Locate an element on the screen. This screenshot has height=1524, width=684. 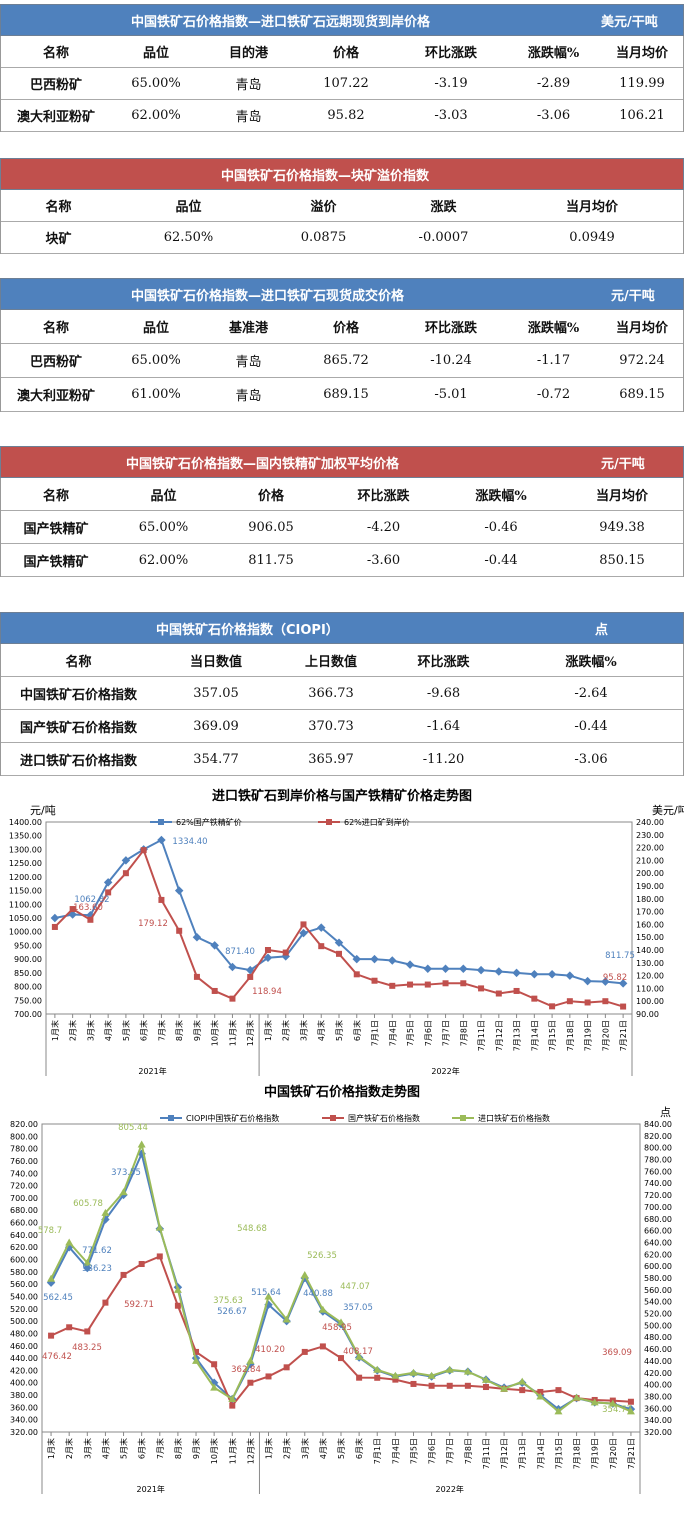
table-cell: 国产铁精矿 is located at coordinates (56, 529).